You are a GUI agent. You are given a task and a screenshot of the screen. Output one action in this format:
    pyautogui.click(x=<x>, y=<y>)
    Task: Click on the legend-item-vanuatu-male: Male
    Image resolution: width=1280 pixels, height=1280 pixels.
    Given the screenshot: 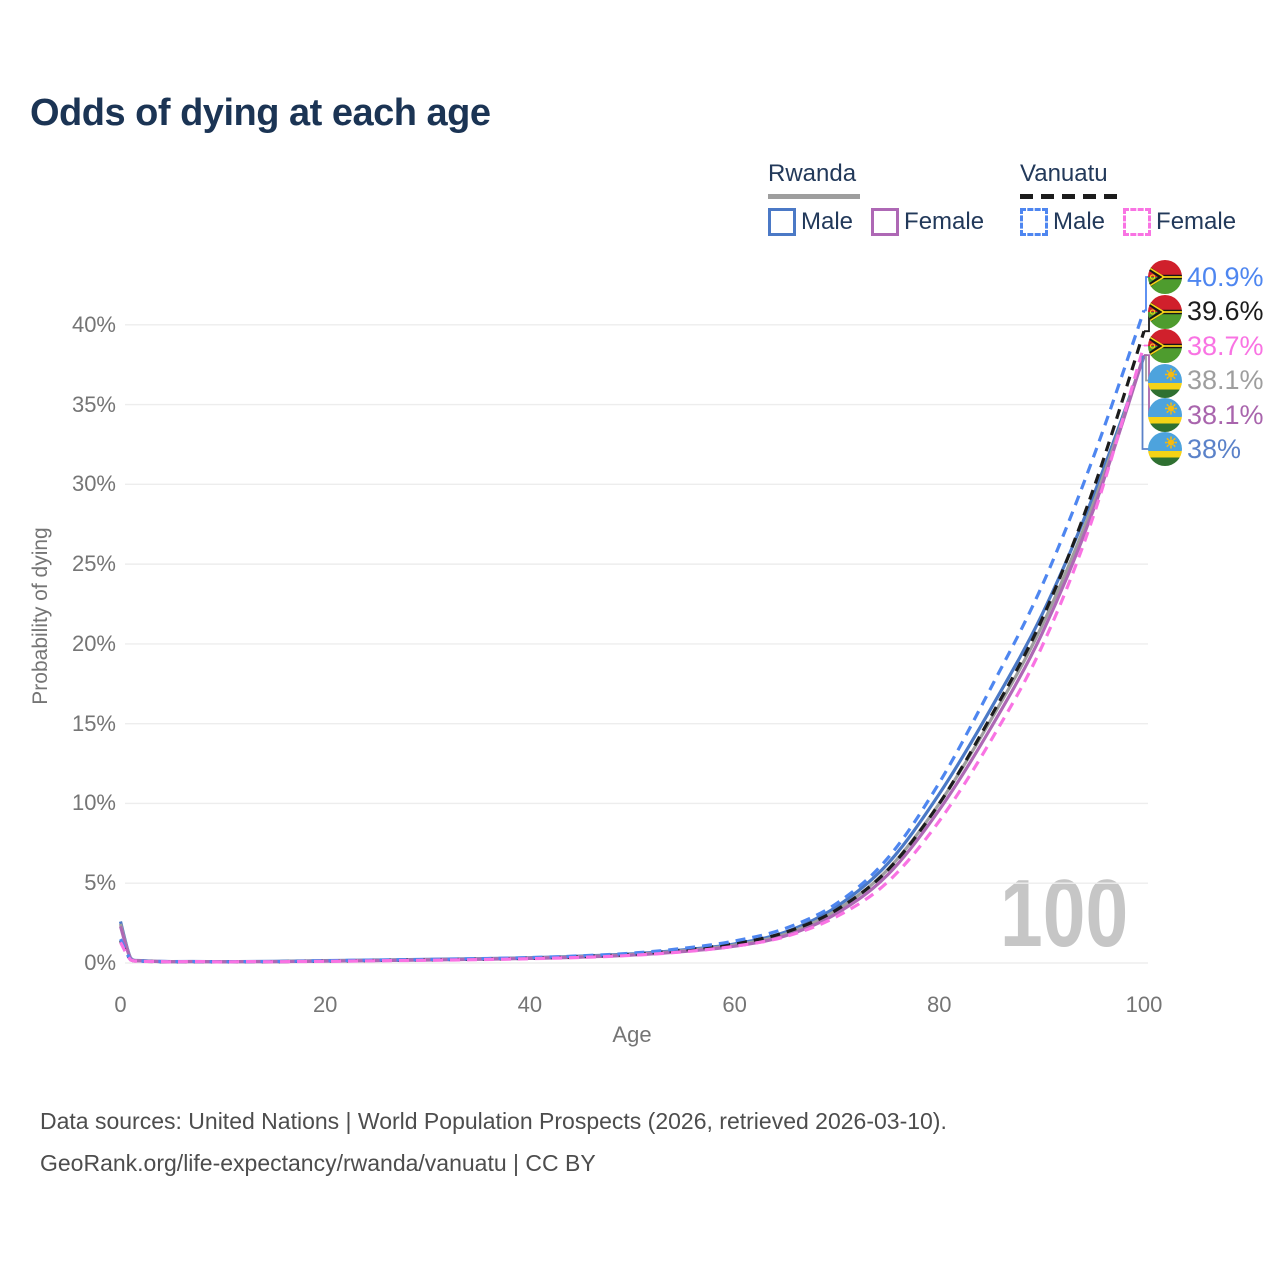 What is the action you would take?
    pyautogui.click(x=1062, y=222)
    